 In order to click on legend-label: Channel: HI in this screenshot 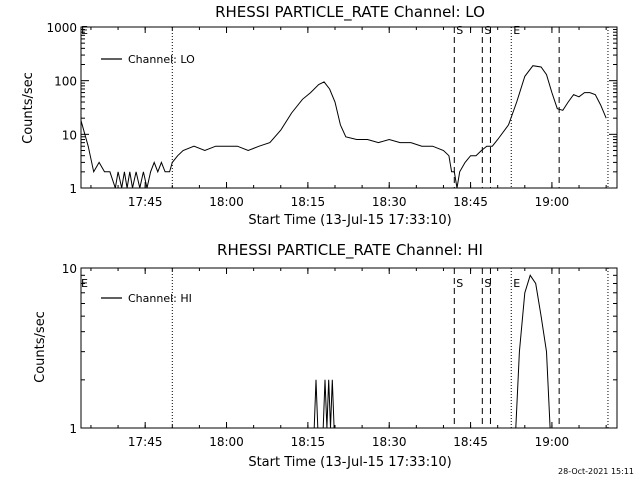, I will do `click(160, 298)`.